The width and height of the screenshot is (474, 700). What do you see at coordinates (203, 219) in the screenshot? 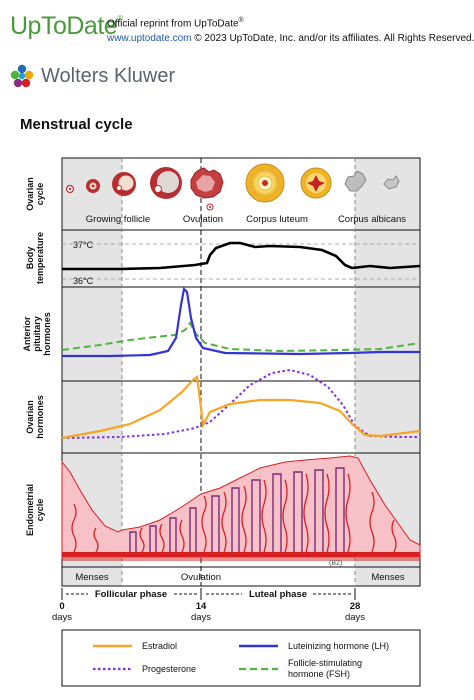
I see `stage-ovulation: Ovulation` at bounding box center [203, 219].